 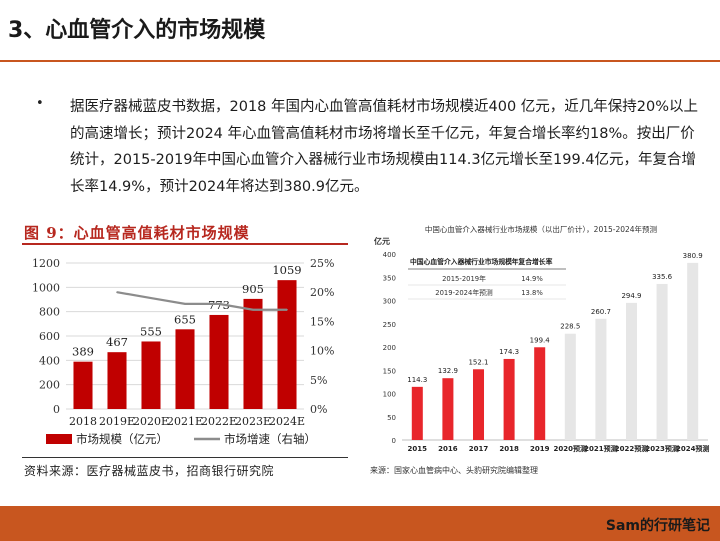 What do you see at coordinates (631, 448) in the screenshot?
I see `right-x-tick-label: 2022预测` at bounding box center [631, 448].